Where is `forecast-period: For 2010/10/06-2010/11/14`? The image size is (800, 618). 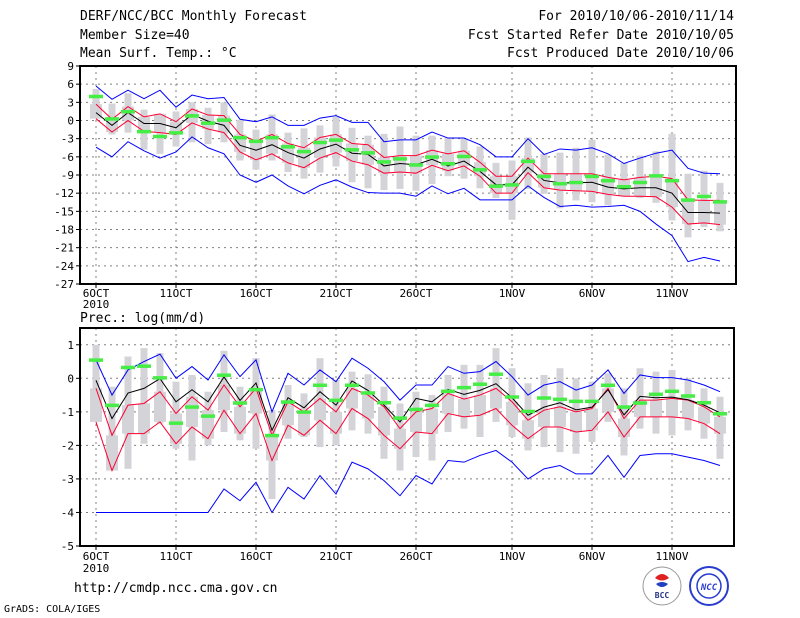
forecast-period: For 2010/10/06-2010/11/14 is located at coordinates (636, 16).